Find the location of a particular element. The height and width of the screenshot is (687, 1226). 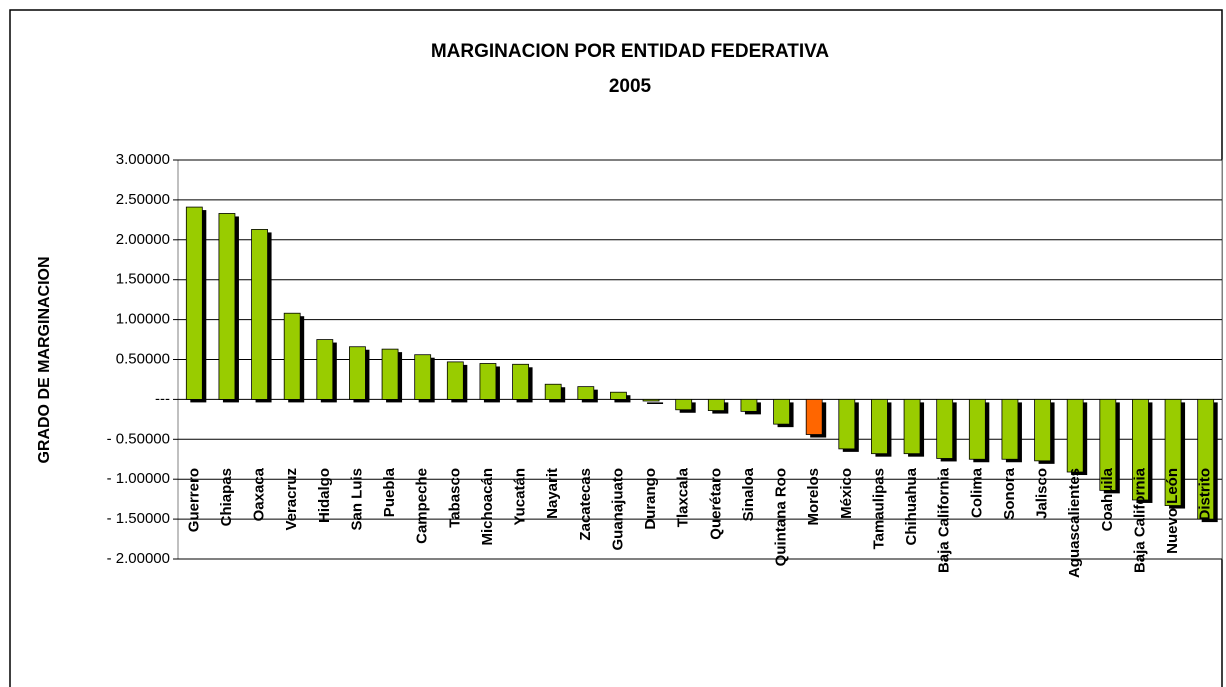

chart-subtitle: 2005 is located at coordinates (630, 86).